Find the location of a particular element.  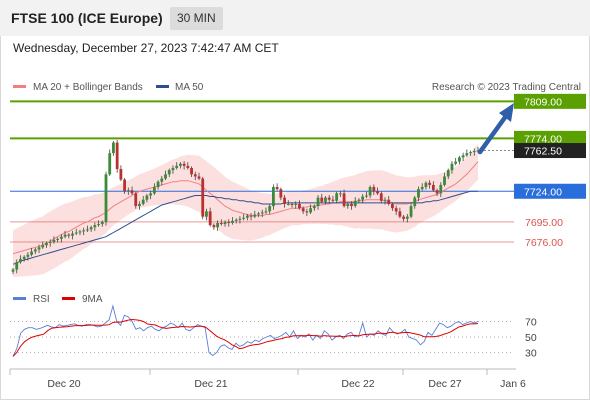

instrument-title: FTSE 100 (ICE Europe) is located at coordinates (87, 18).